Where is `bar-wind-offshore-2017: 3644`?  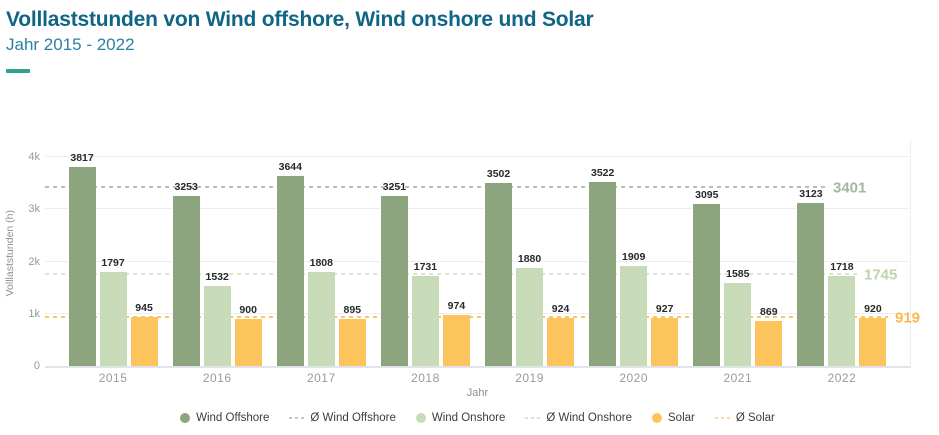
bar-wind-offshore-2017: 3644 is located at coordinates (290, 263).